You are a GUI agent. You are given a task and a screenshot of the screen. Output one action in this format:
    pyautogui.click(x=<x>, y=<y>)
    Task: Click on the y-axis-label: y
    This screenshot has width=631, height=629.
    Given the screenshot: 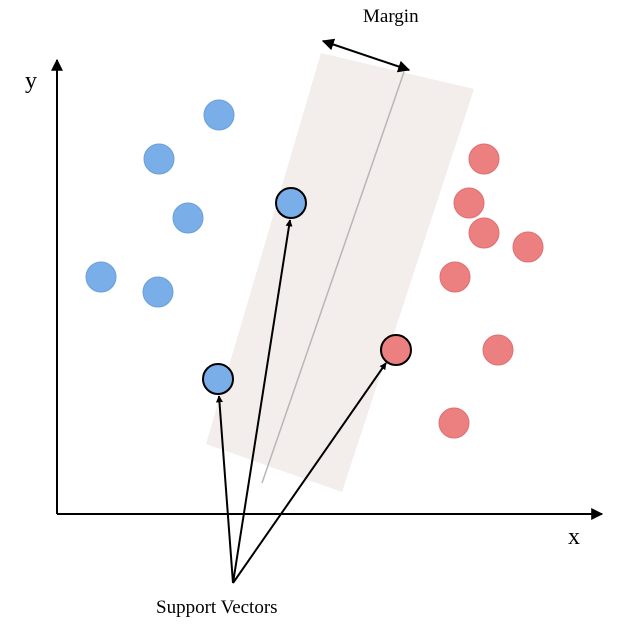 What is the action you would take?
    pyautogui.click(x=31, y=81)
    